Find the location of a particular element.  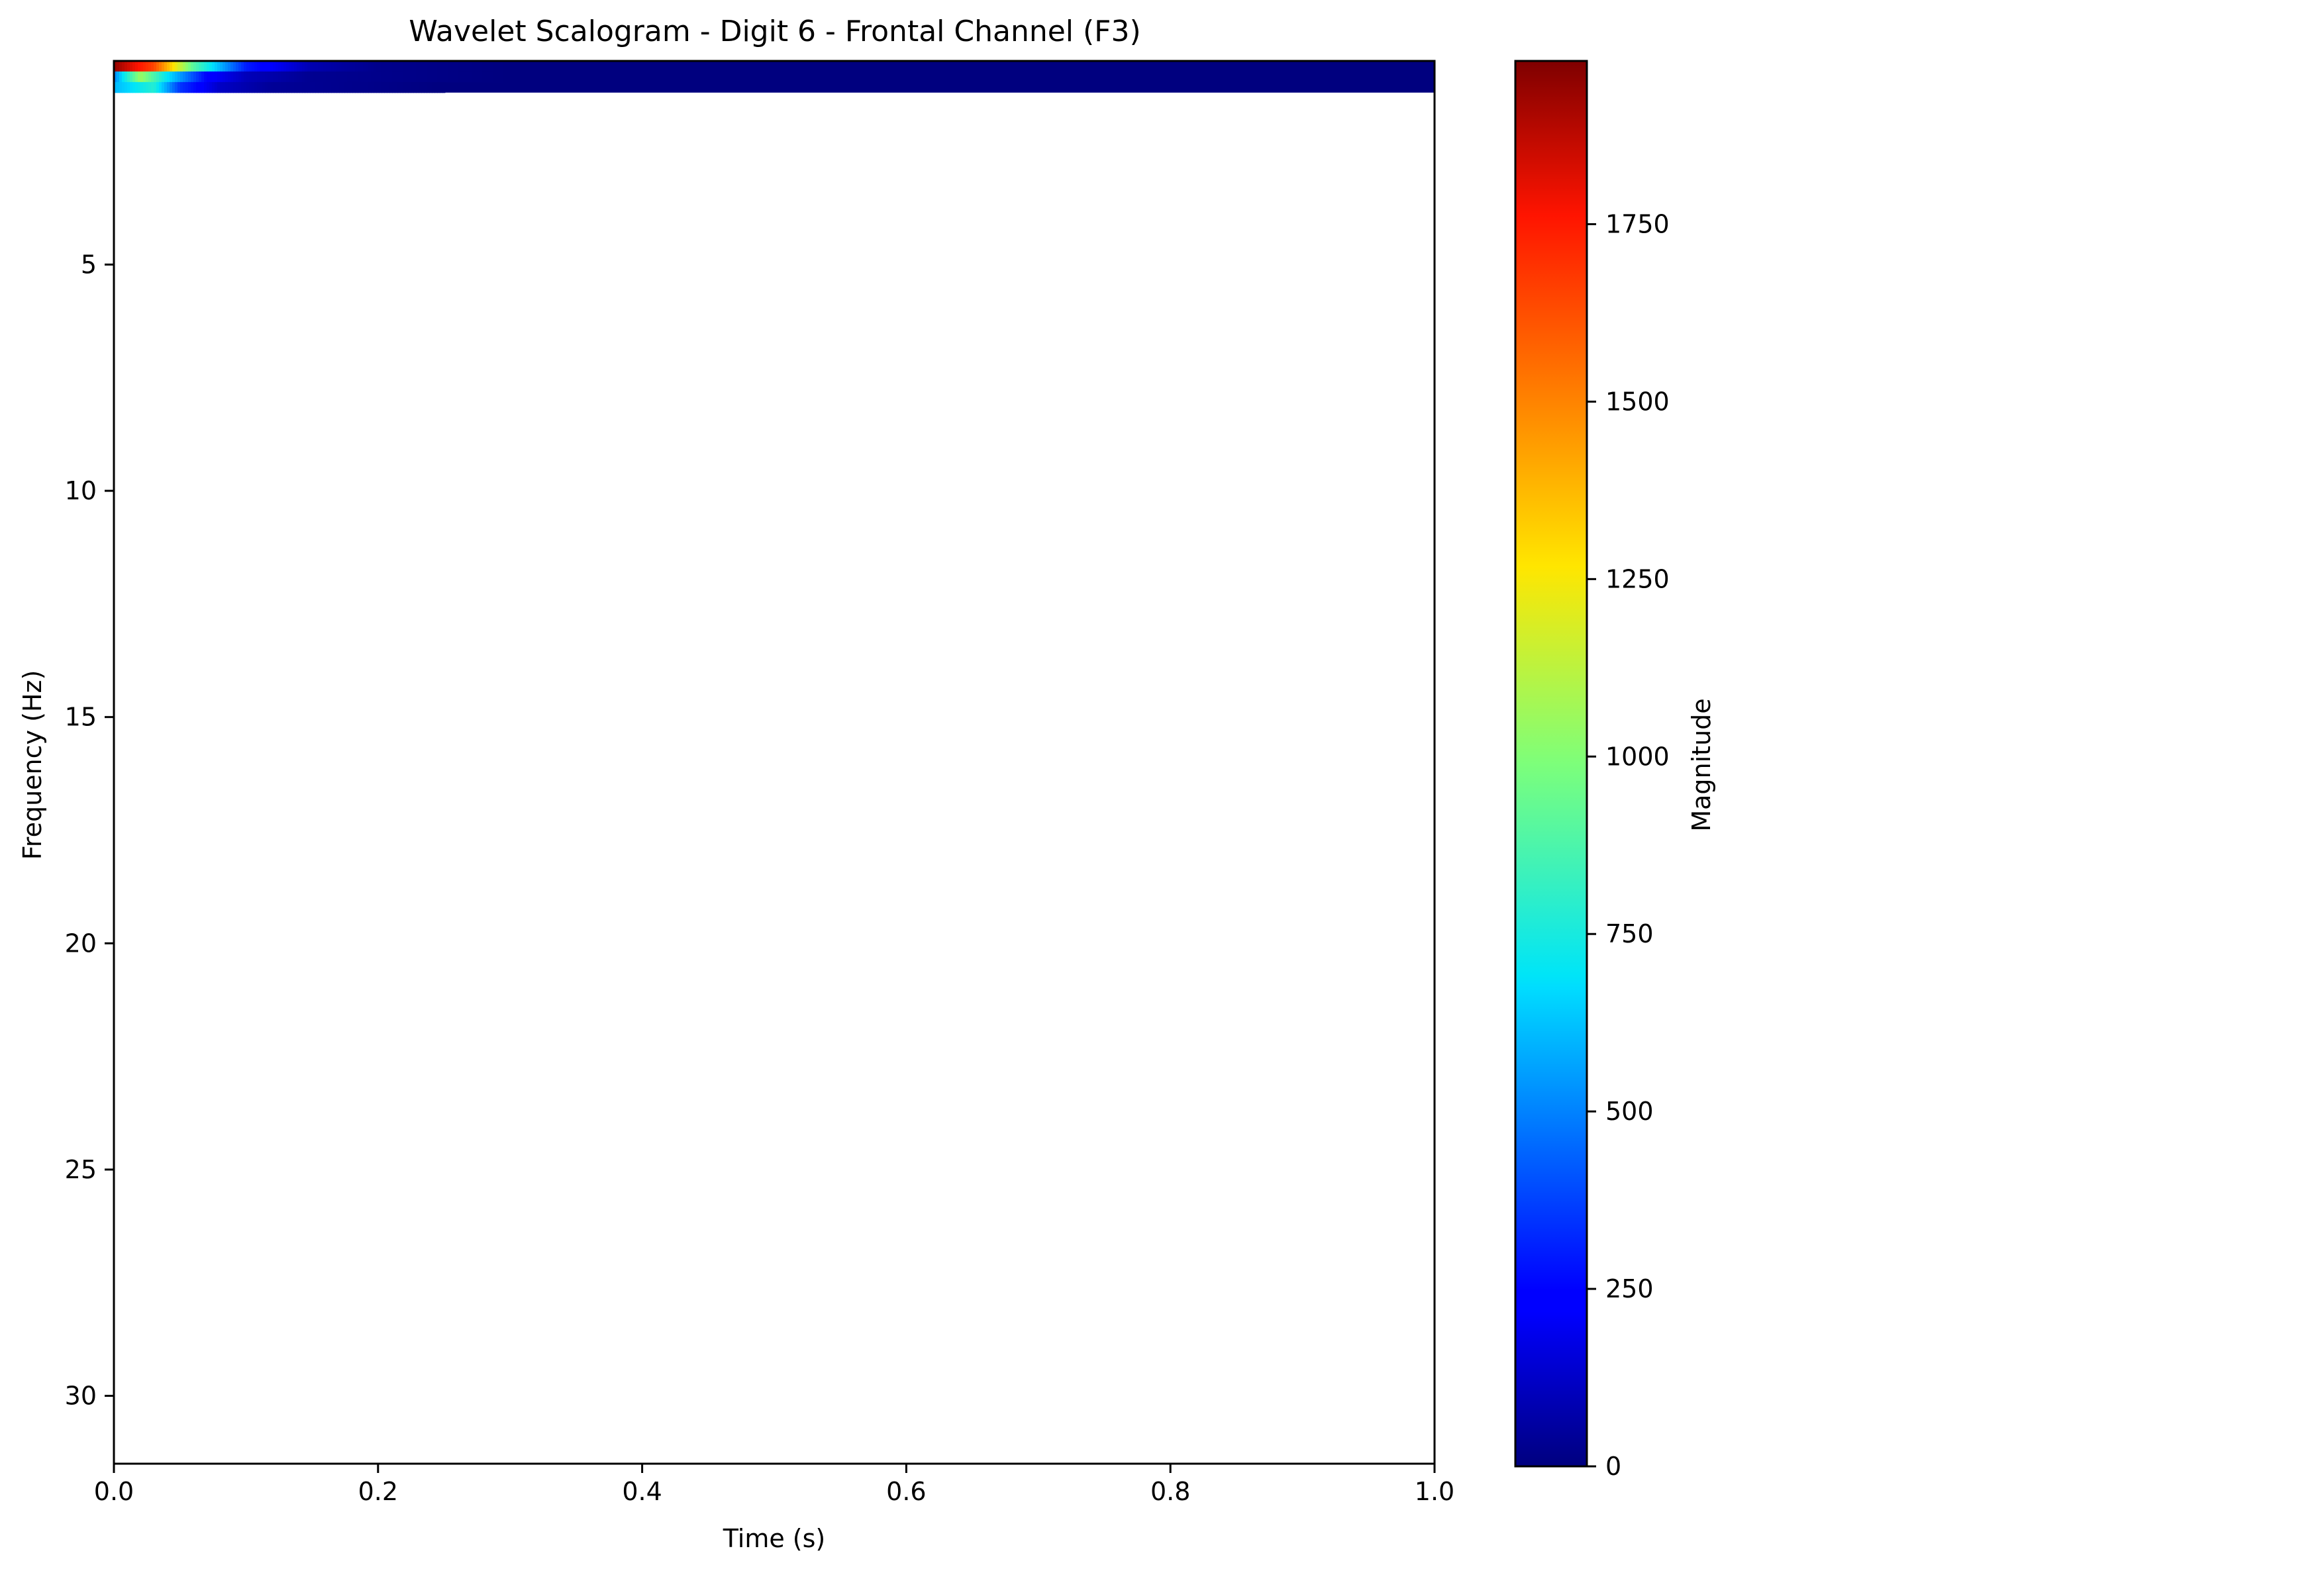

y-tick-label: 5 is located at coordinates (89, 264).